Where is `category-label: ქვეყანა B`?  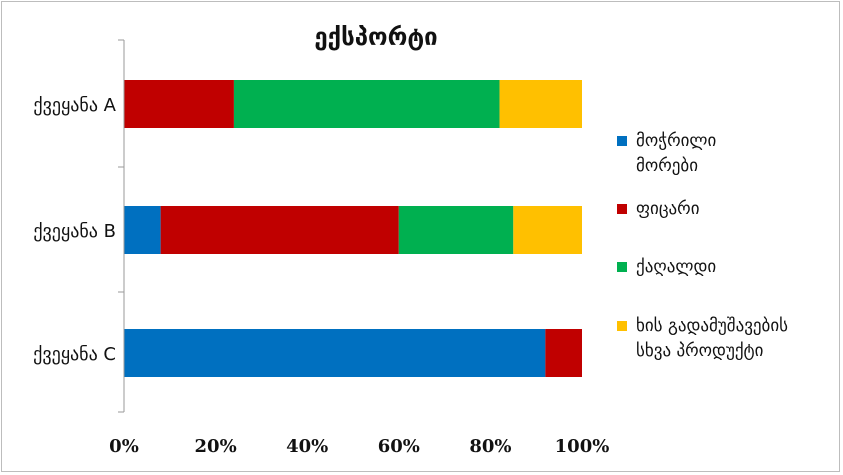 category-label: ქვეყანა B is located at coordinates (74, 231).